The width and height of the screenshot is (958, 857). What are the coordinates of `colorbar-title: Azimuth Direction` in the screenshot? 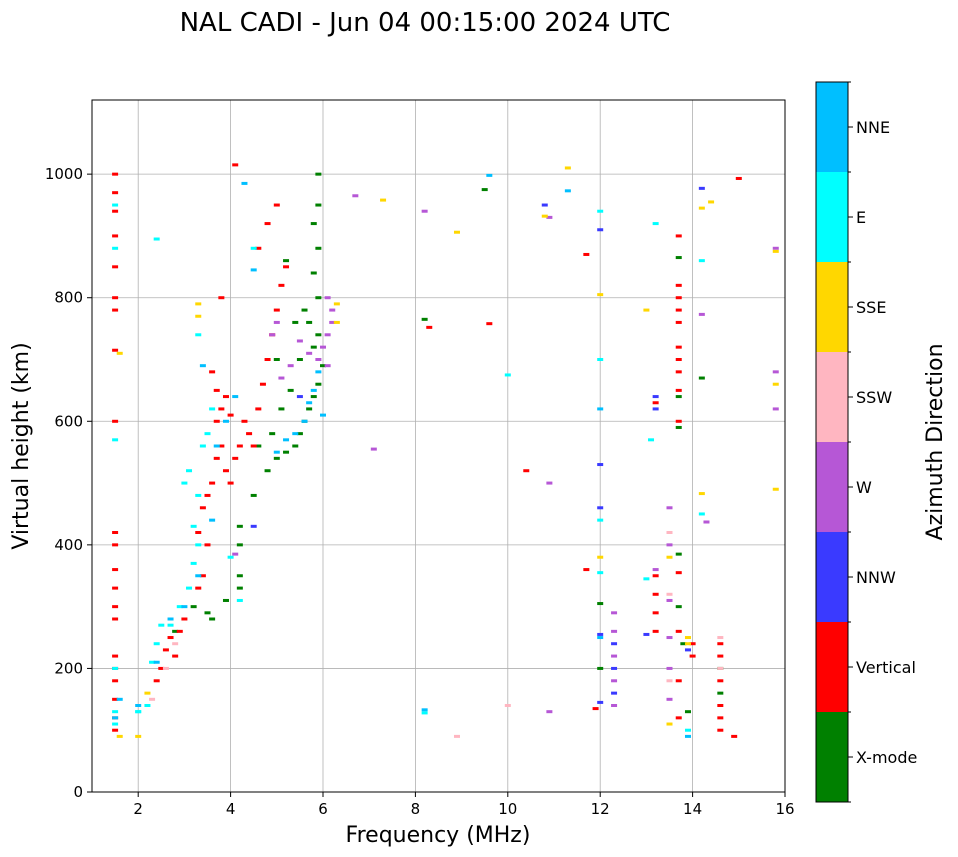 It's located at (935, 441).